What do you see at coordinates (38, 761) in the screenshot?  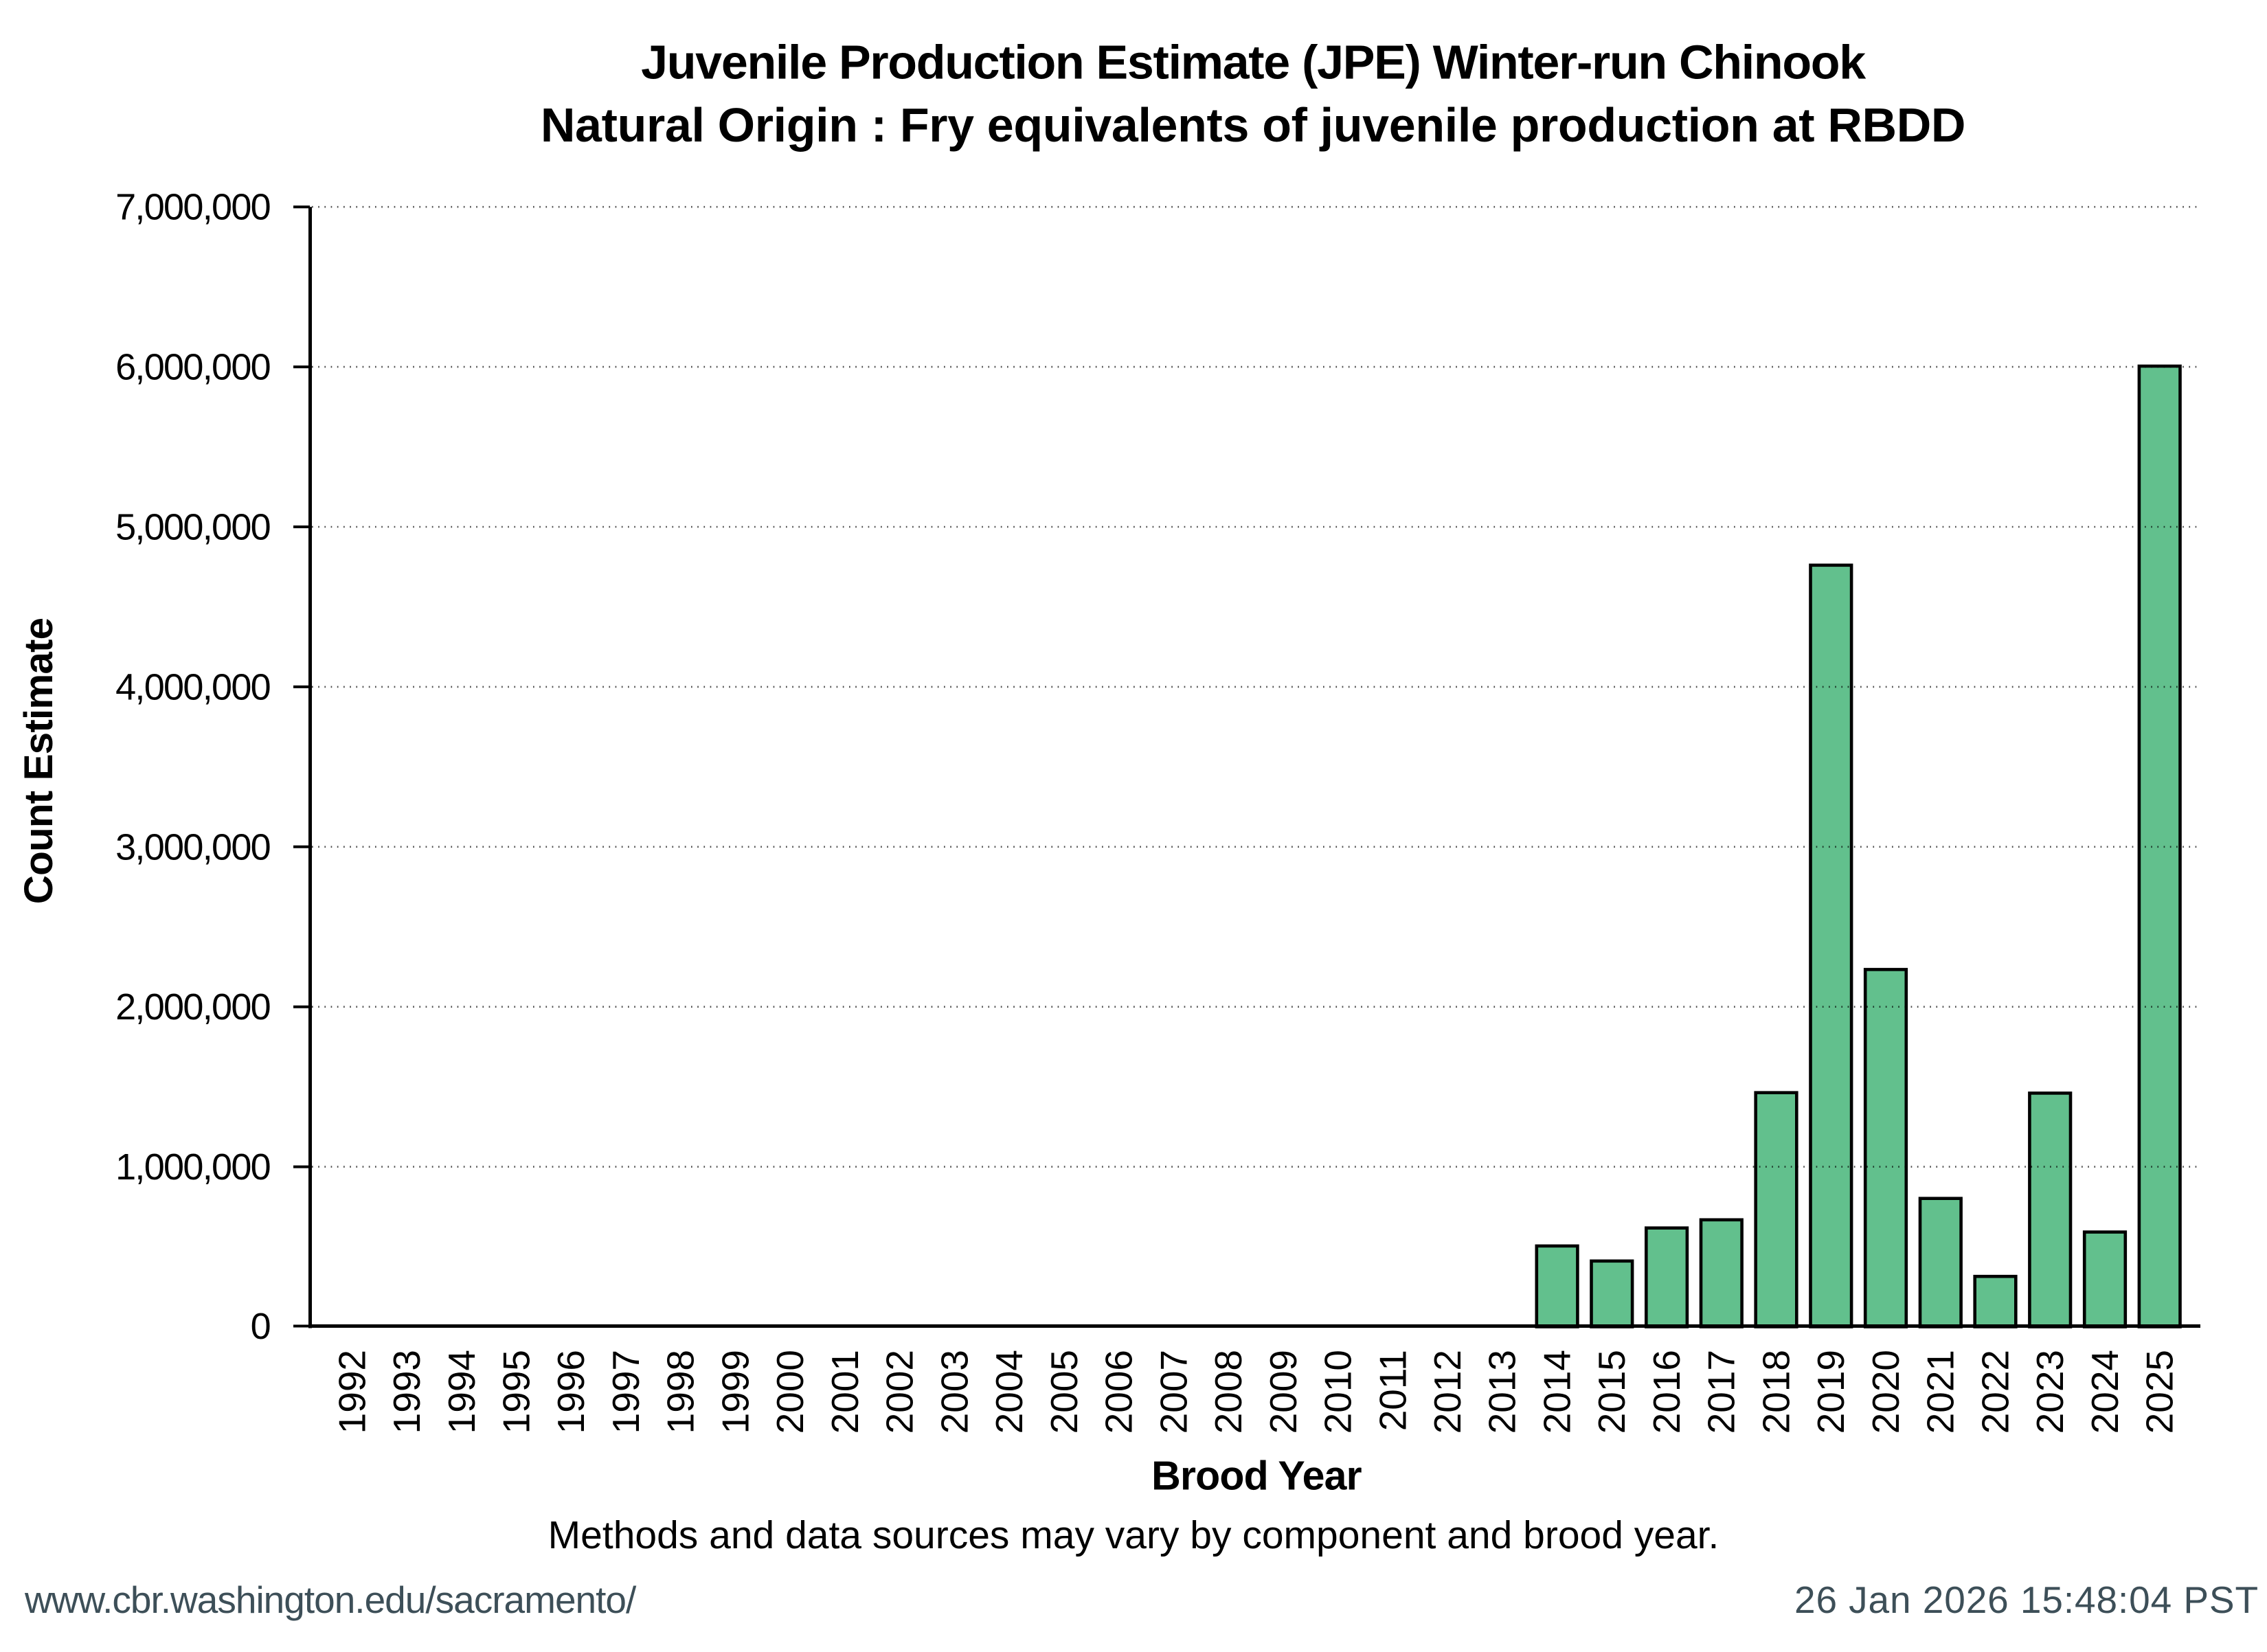 I see `svg-text: Count Estimate` at bounding box center [38, 761].